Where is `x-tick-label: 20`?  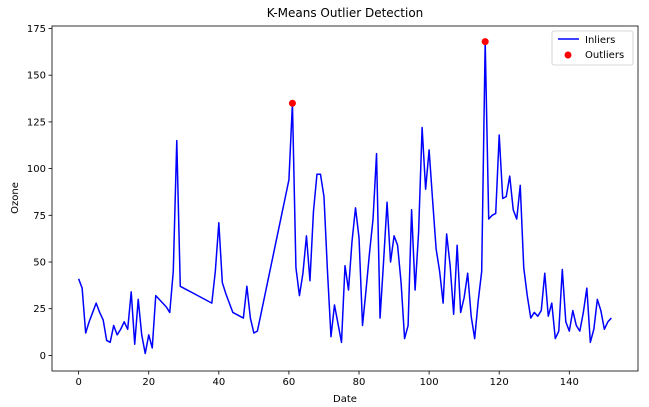 x-tick-label: 20 is located at coordinates (148, 382).